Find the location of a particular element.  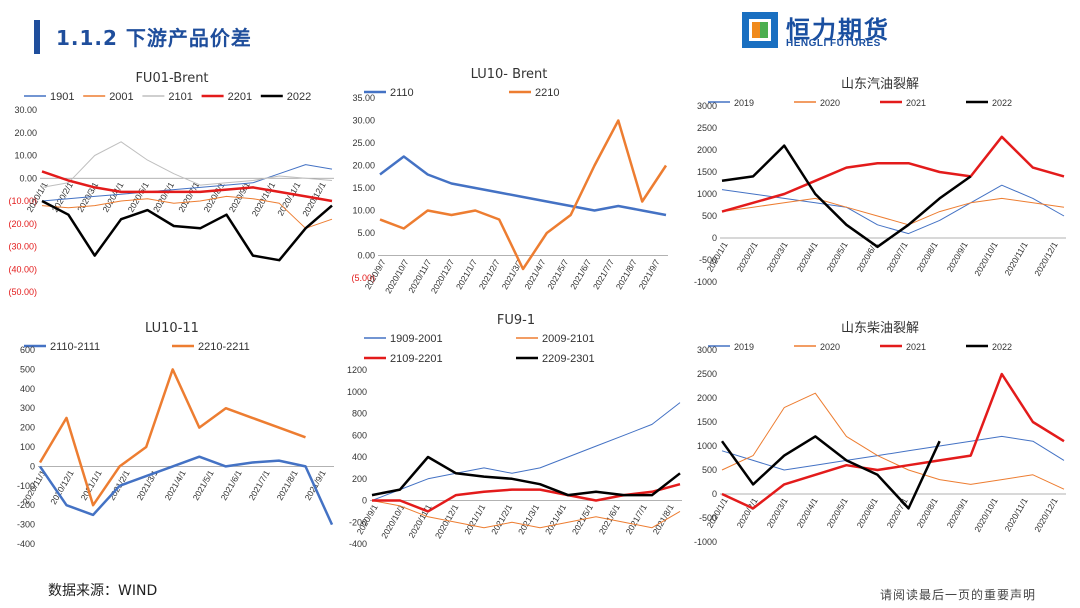

legend-item: 1909-2001 is located at coordinates (403, 339).